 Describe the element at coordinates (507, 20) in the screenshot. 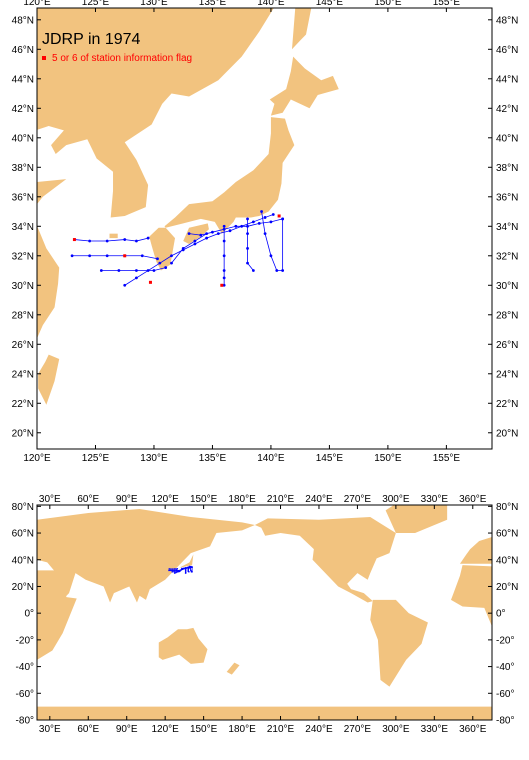

I see `y-tick-label: 48°N` at that location.